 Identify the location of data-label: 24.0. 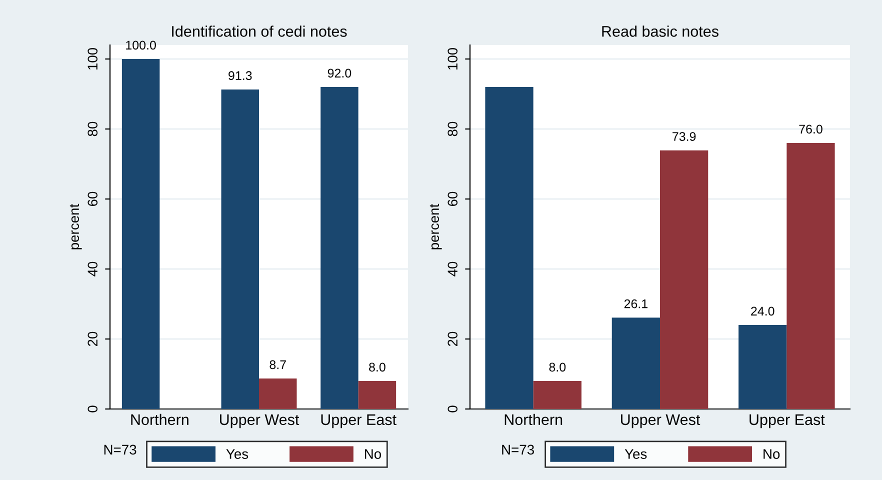
(762, 311).